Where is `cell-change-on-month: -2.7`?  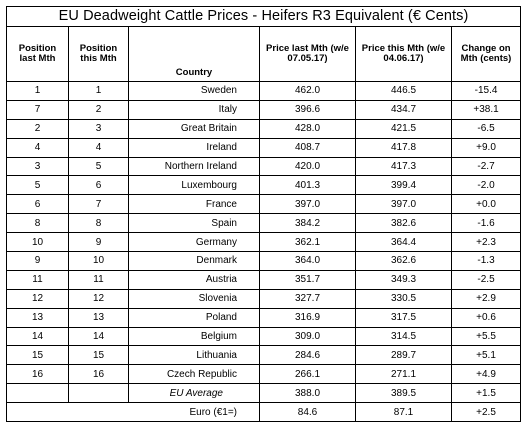
cell-change-on-month: -2.7 is located at coordinates (486, 166).